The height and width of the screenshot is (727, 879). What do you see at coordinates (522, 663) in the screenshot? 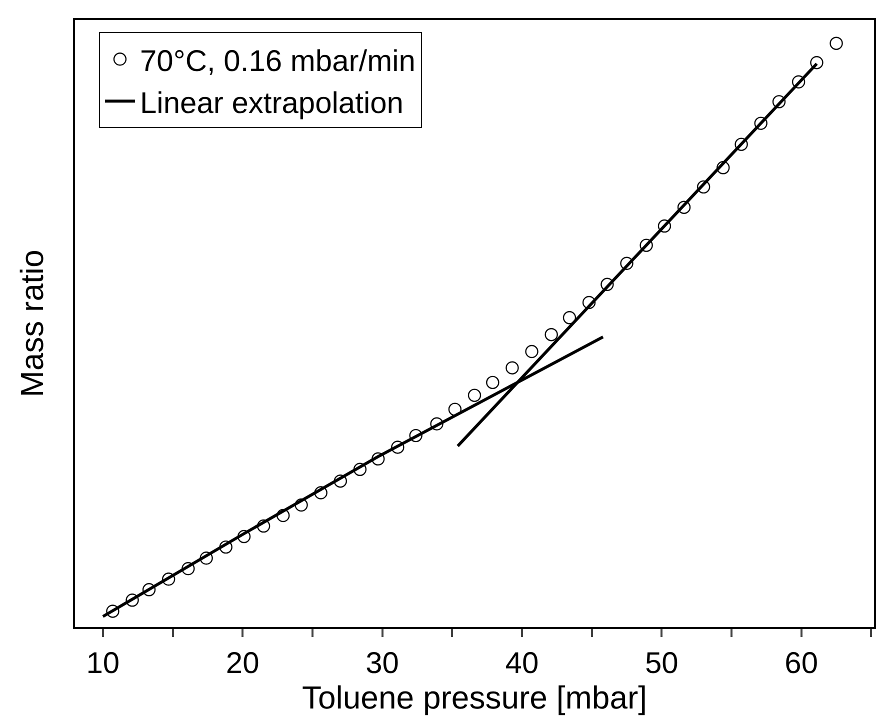
I see `x-tick-label: 40` at bounding box center [522, 663].